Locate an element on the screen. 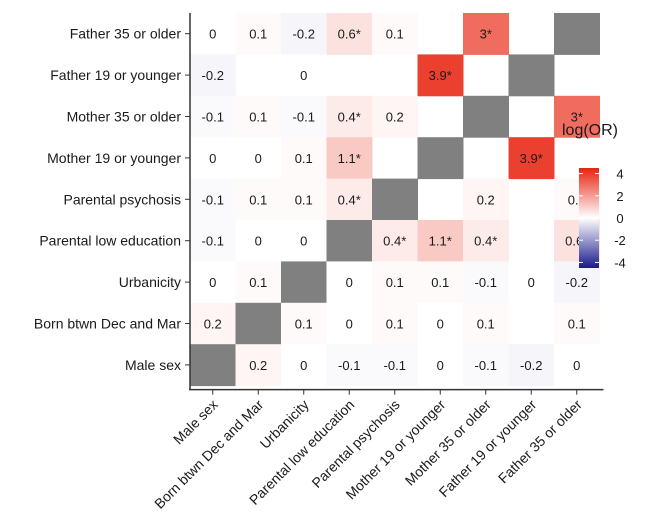  y-label-urbanicity: Urbanicity is located at coordinates (150, 282).